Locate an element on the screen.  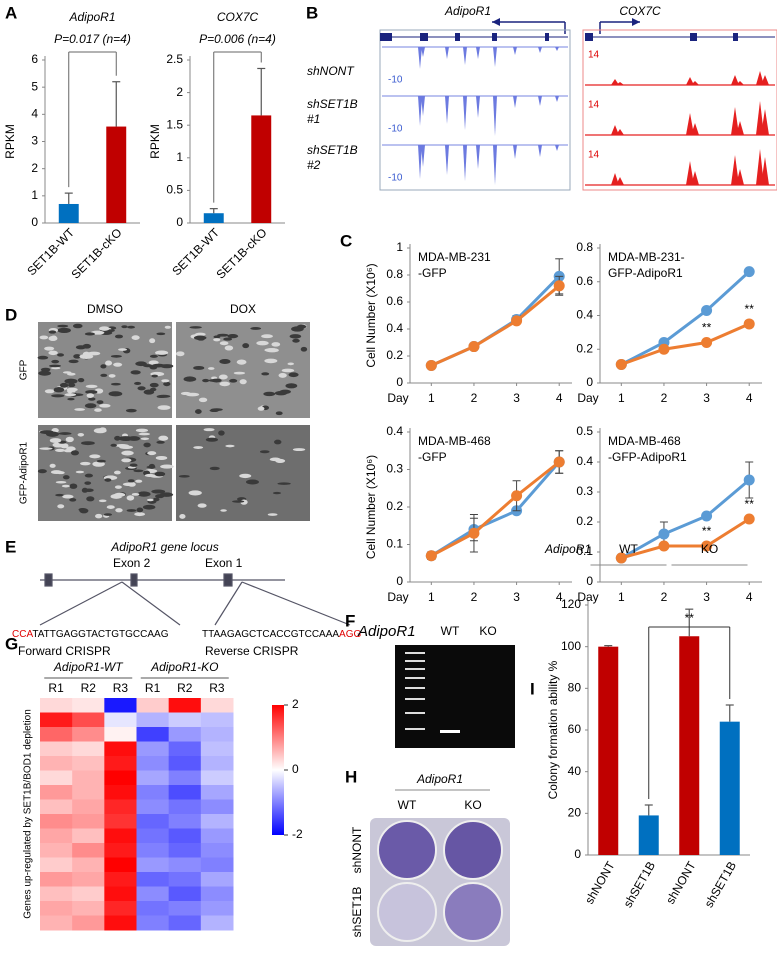
y-tick-label: 40 is located at coordinates (575, 771).